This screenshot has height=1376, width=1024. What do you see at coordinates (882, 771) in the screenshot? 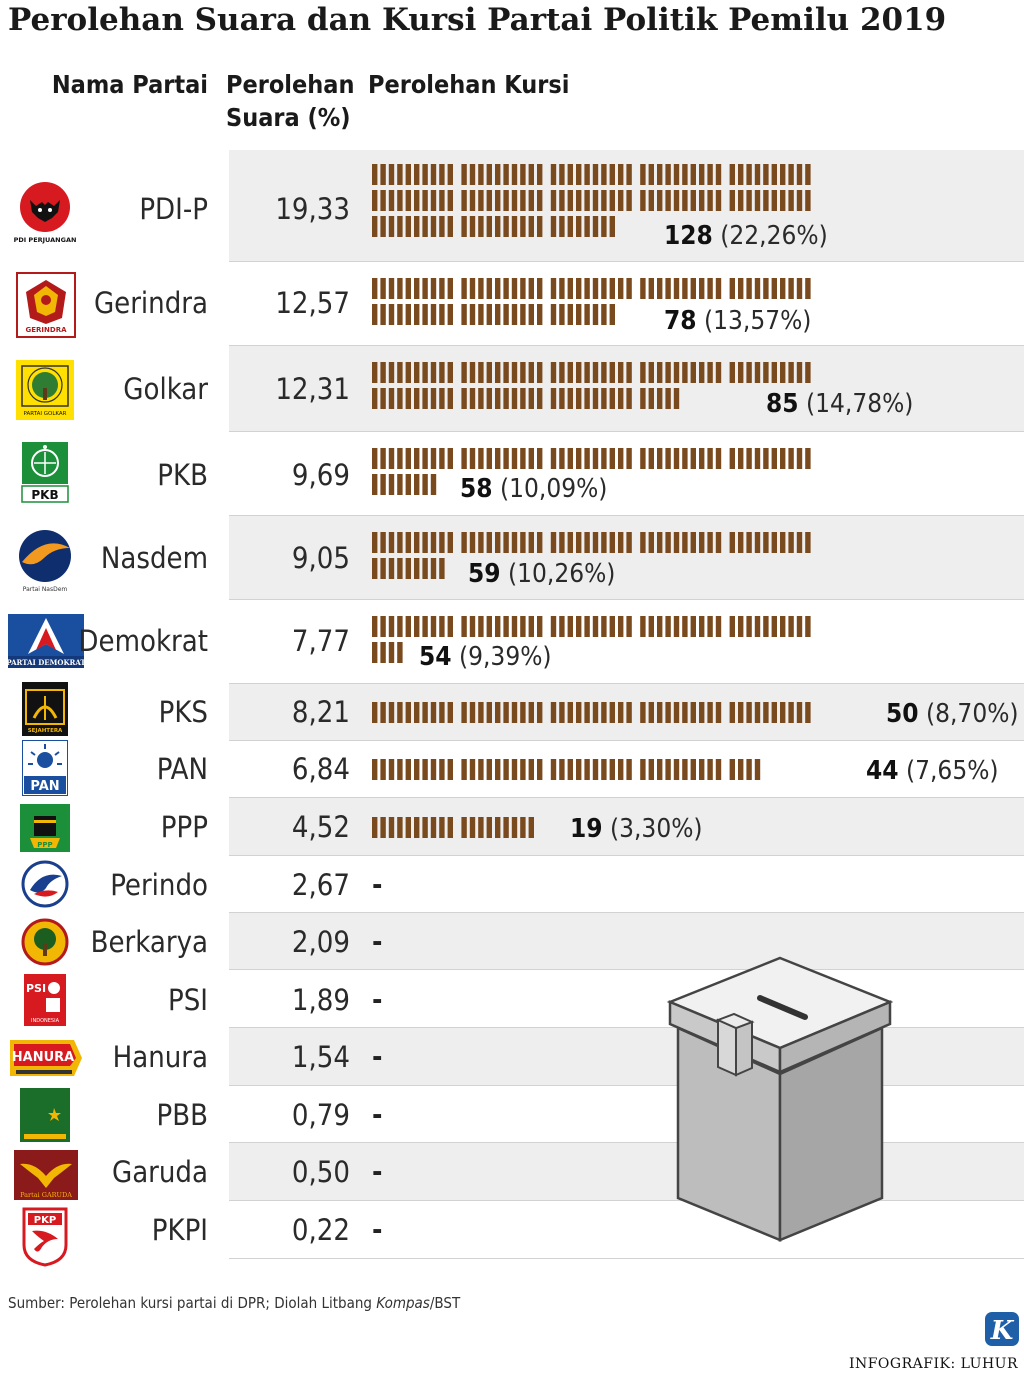
I see `seat-count: 44` at bounding box center [882, 771].